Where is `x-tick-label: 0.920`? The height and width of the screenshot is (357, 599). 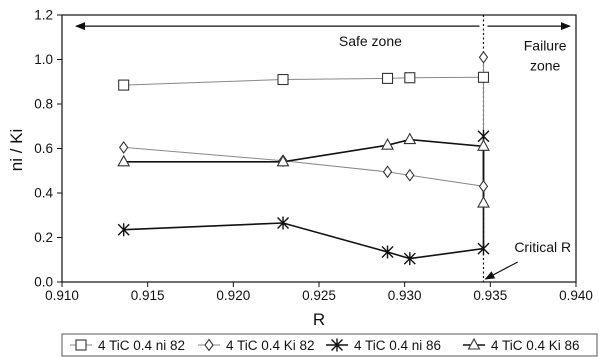 x-tick-label: 0.920 is located at coordinates (233, 295).